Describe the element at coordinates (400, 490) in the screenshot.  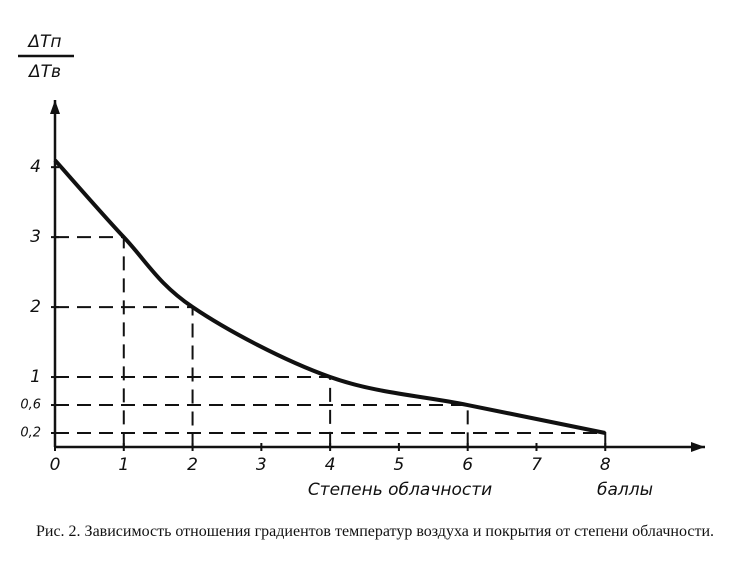
I see `x-label: Степень облачности` at that location.